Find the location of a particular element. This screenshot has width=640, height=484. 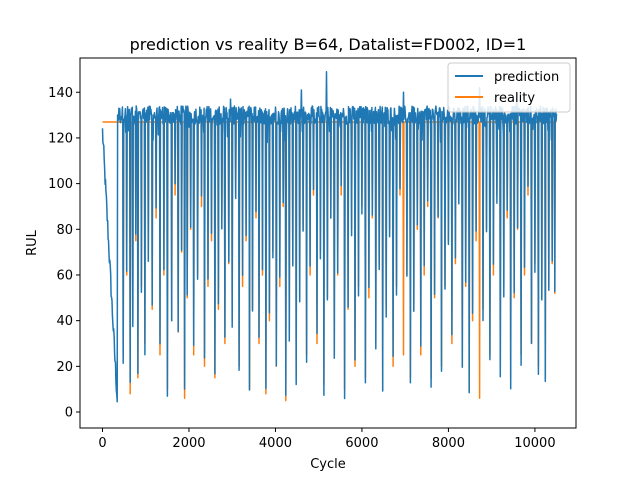

x-axis-label: Cycle is located at coordinates (328, 464).